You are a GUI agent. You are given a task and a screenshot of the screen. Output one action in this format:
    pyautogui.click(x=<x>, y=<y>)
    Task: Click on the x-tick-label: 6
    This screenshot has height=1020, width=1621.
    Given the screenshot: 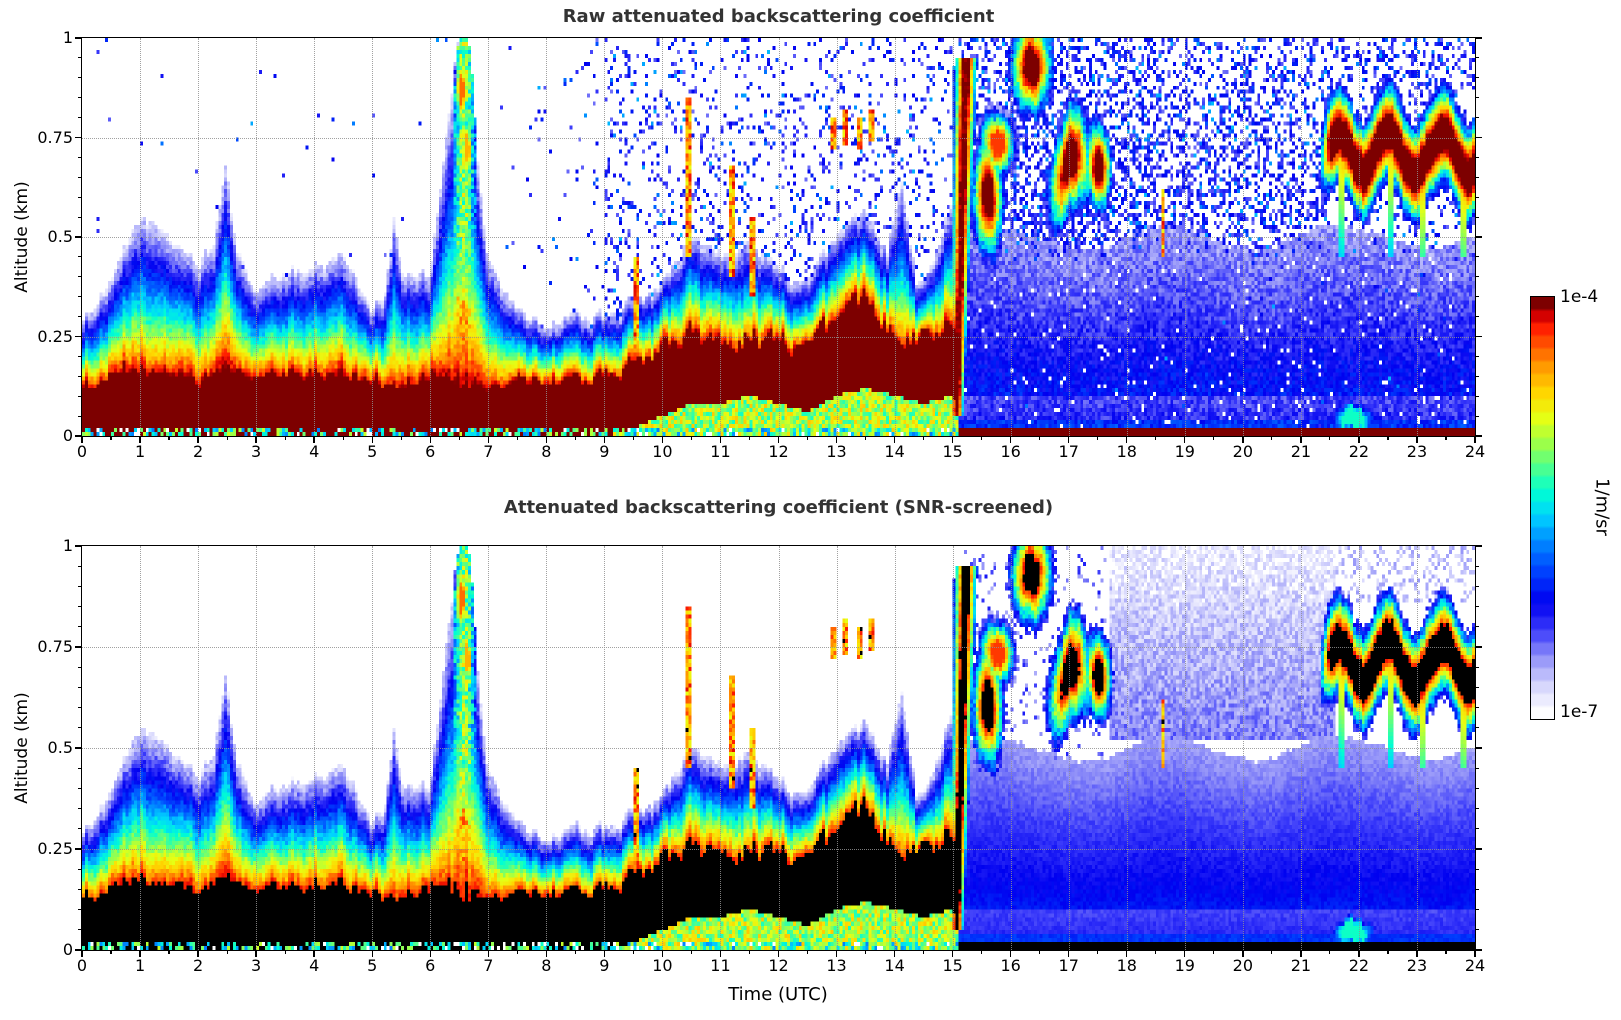 What is the action you would take?
    pyautogui.click(x=430, y=451)
    